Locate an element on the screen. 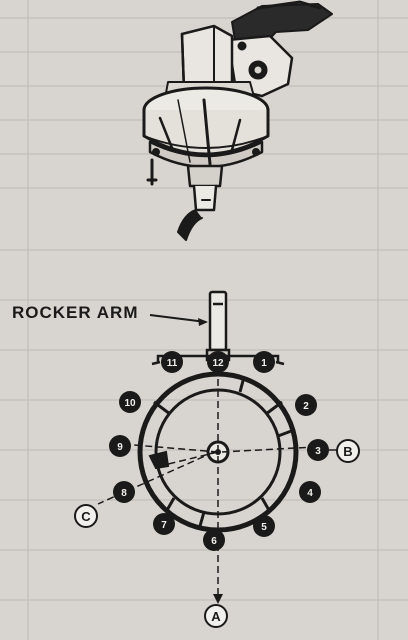 Image resolution: width=408 pixels, height=640 pixels. position-1: 1 is located at coordinates (264, 362).